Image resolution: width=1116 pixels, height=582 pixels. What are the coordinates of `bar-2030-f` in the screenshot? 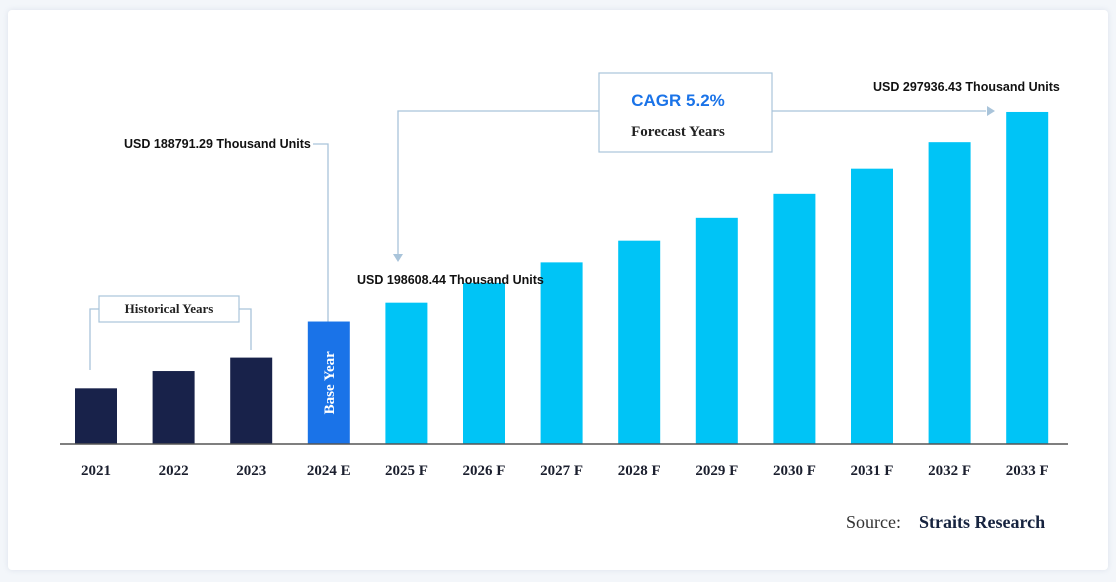 It's located at (794, 318).